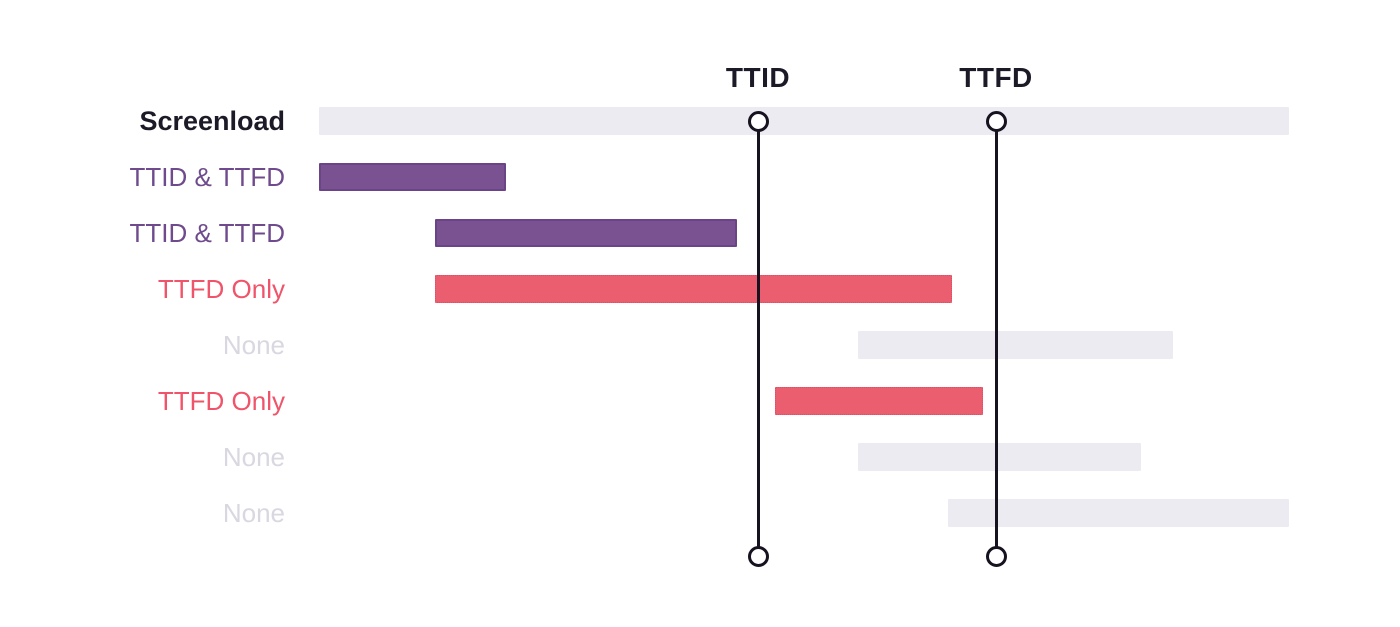  I want to click on row-ttfd-only-1: TTFD Only, so click(700, 289).